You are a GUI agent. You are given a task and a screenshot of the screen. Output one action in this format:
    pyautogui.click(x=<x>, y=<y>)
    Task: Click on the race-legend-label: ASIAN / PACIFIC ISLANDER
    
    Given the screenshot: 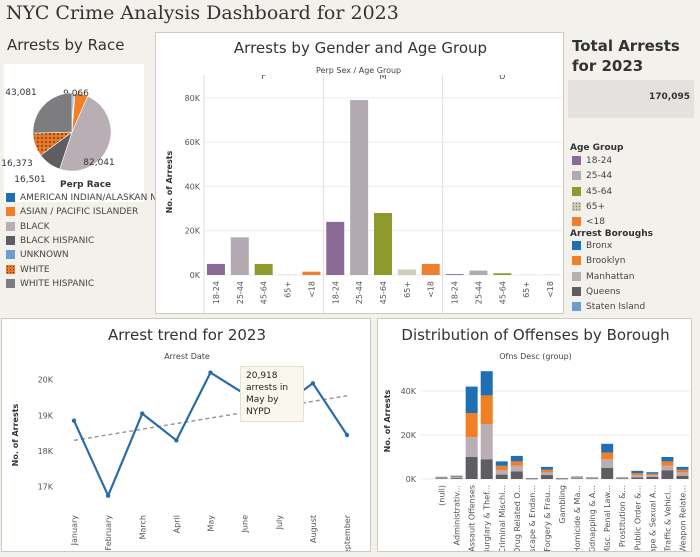 What is the action you would take?
    pyautogui.click(x=79, y=212)
    